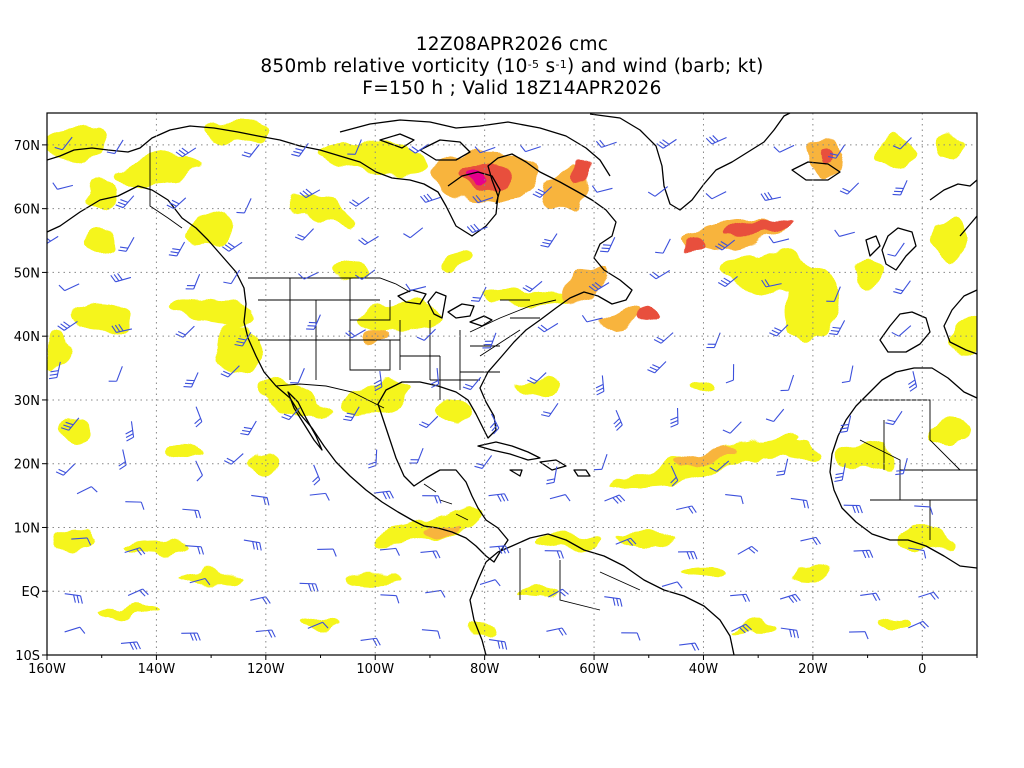  Describe the element at coordinates (512, 88) in the screenshot. I see `title-valid-line: F=150 h ; Valid 18Z14APR2026` at that location.